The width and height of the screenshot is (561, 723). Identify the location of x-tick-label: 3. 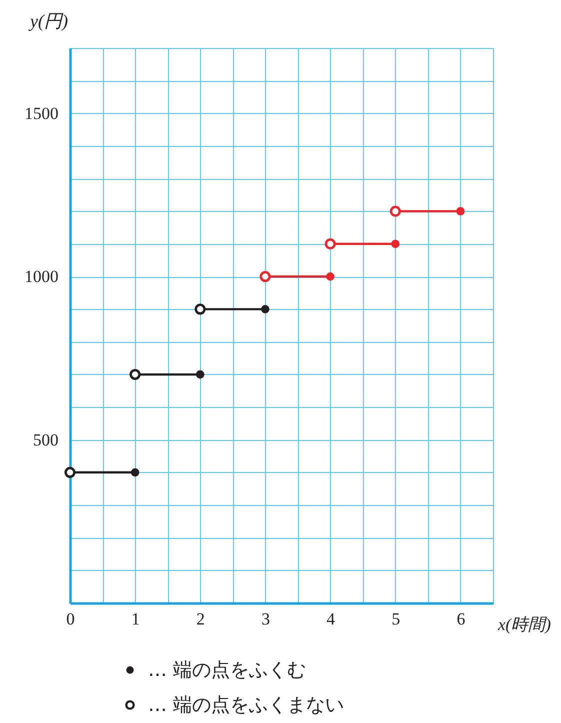
(265, 619).